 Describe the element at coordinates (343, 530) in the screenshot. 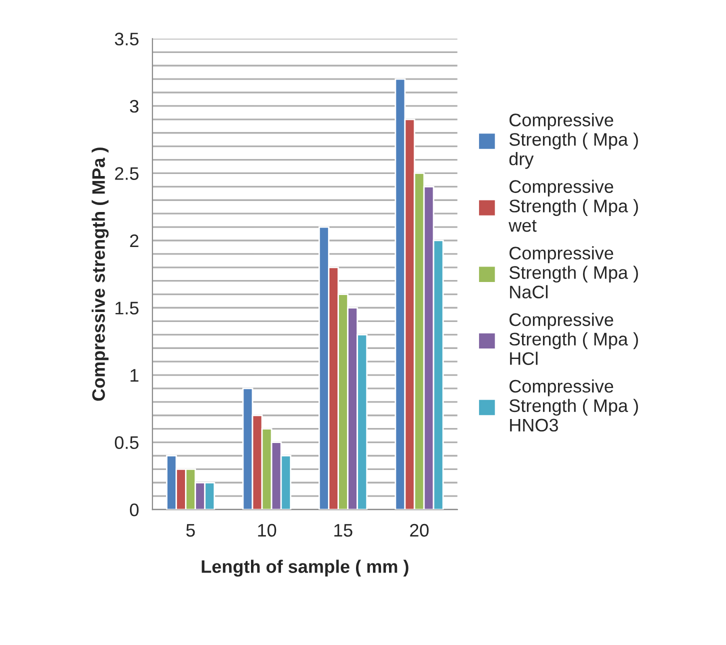

I see `x-tick-label: 15` at that location.